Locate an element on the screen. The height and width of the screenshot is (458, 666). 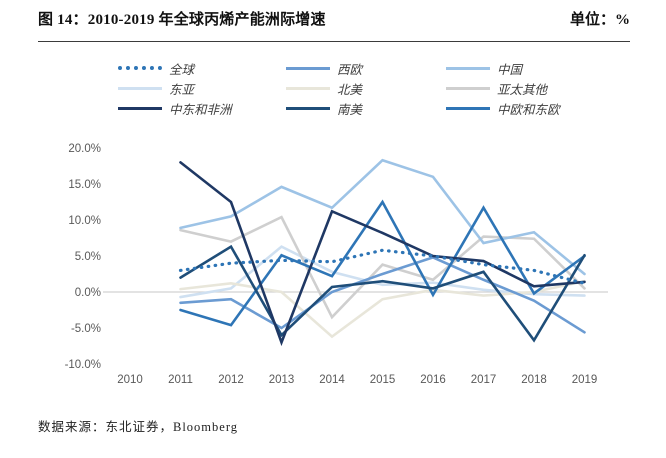
legend-item: 北美 is located at coordinates (366, 88).